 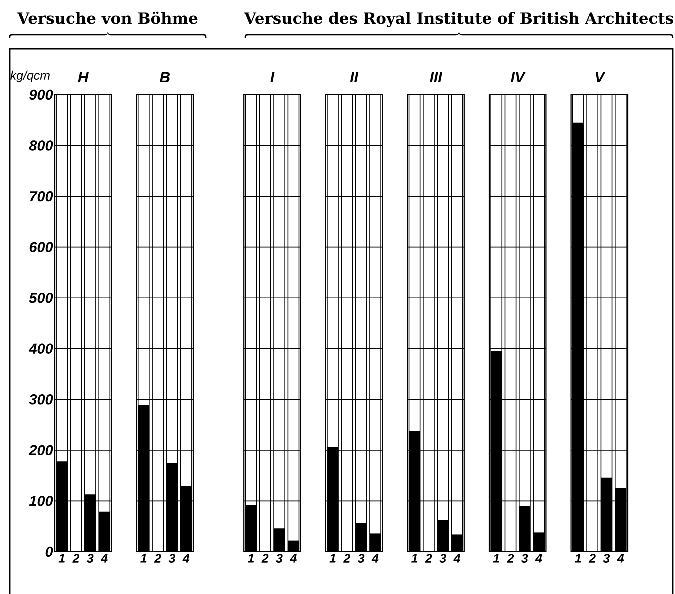 What do you see at coordinates (518, 77) in the screenshot?
I see `chart-title: IV` at bounding box center [518, 77].